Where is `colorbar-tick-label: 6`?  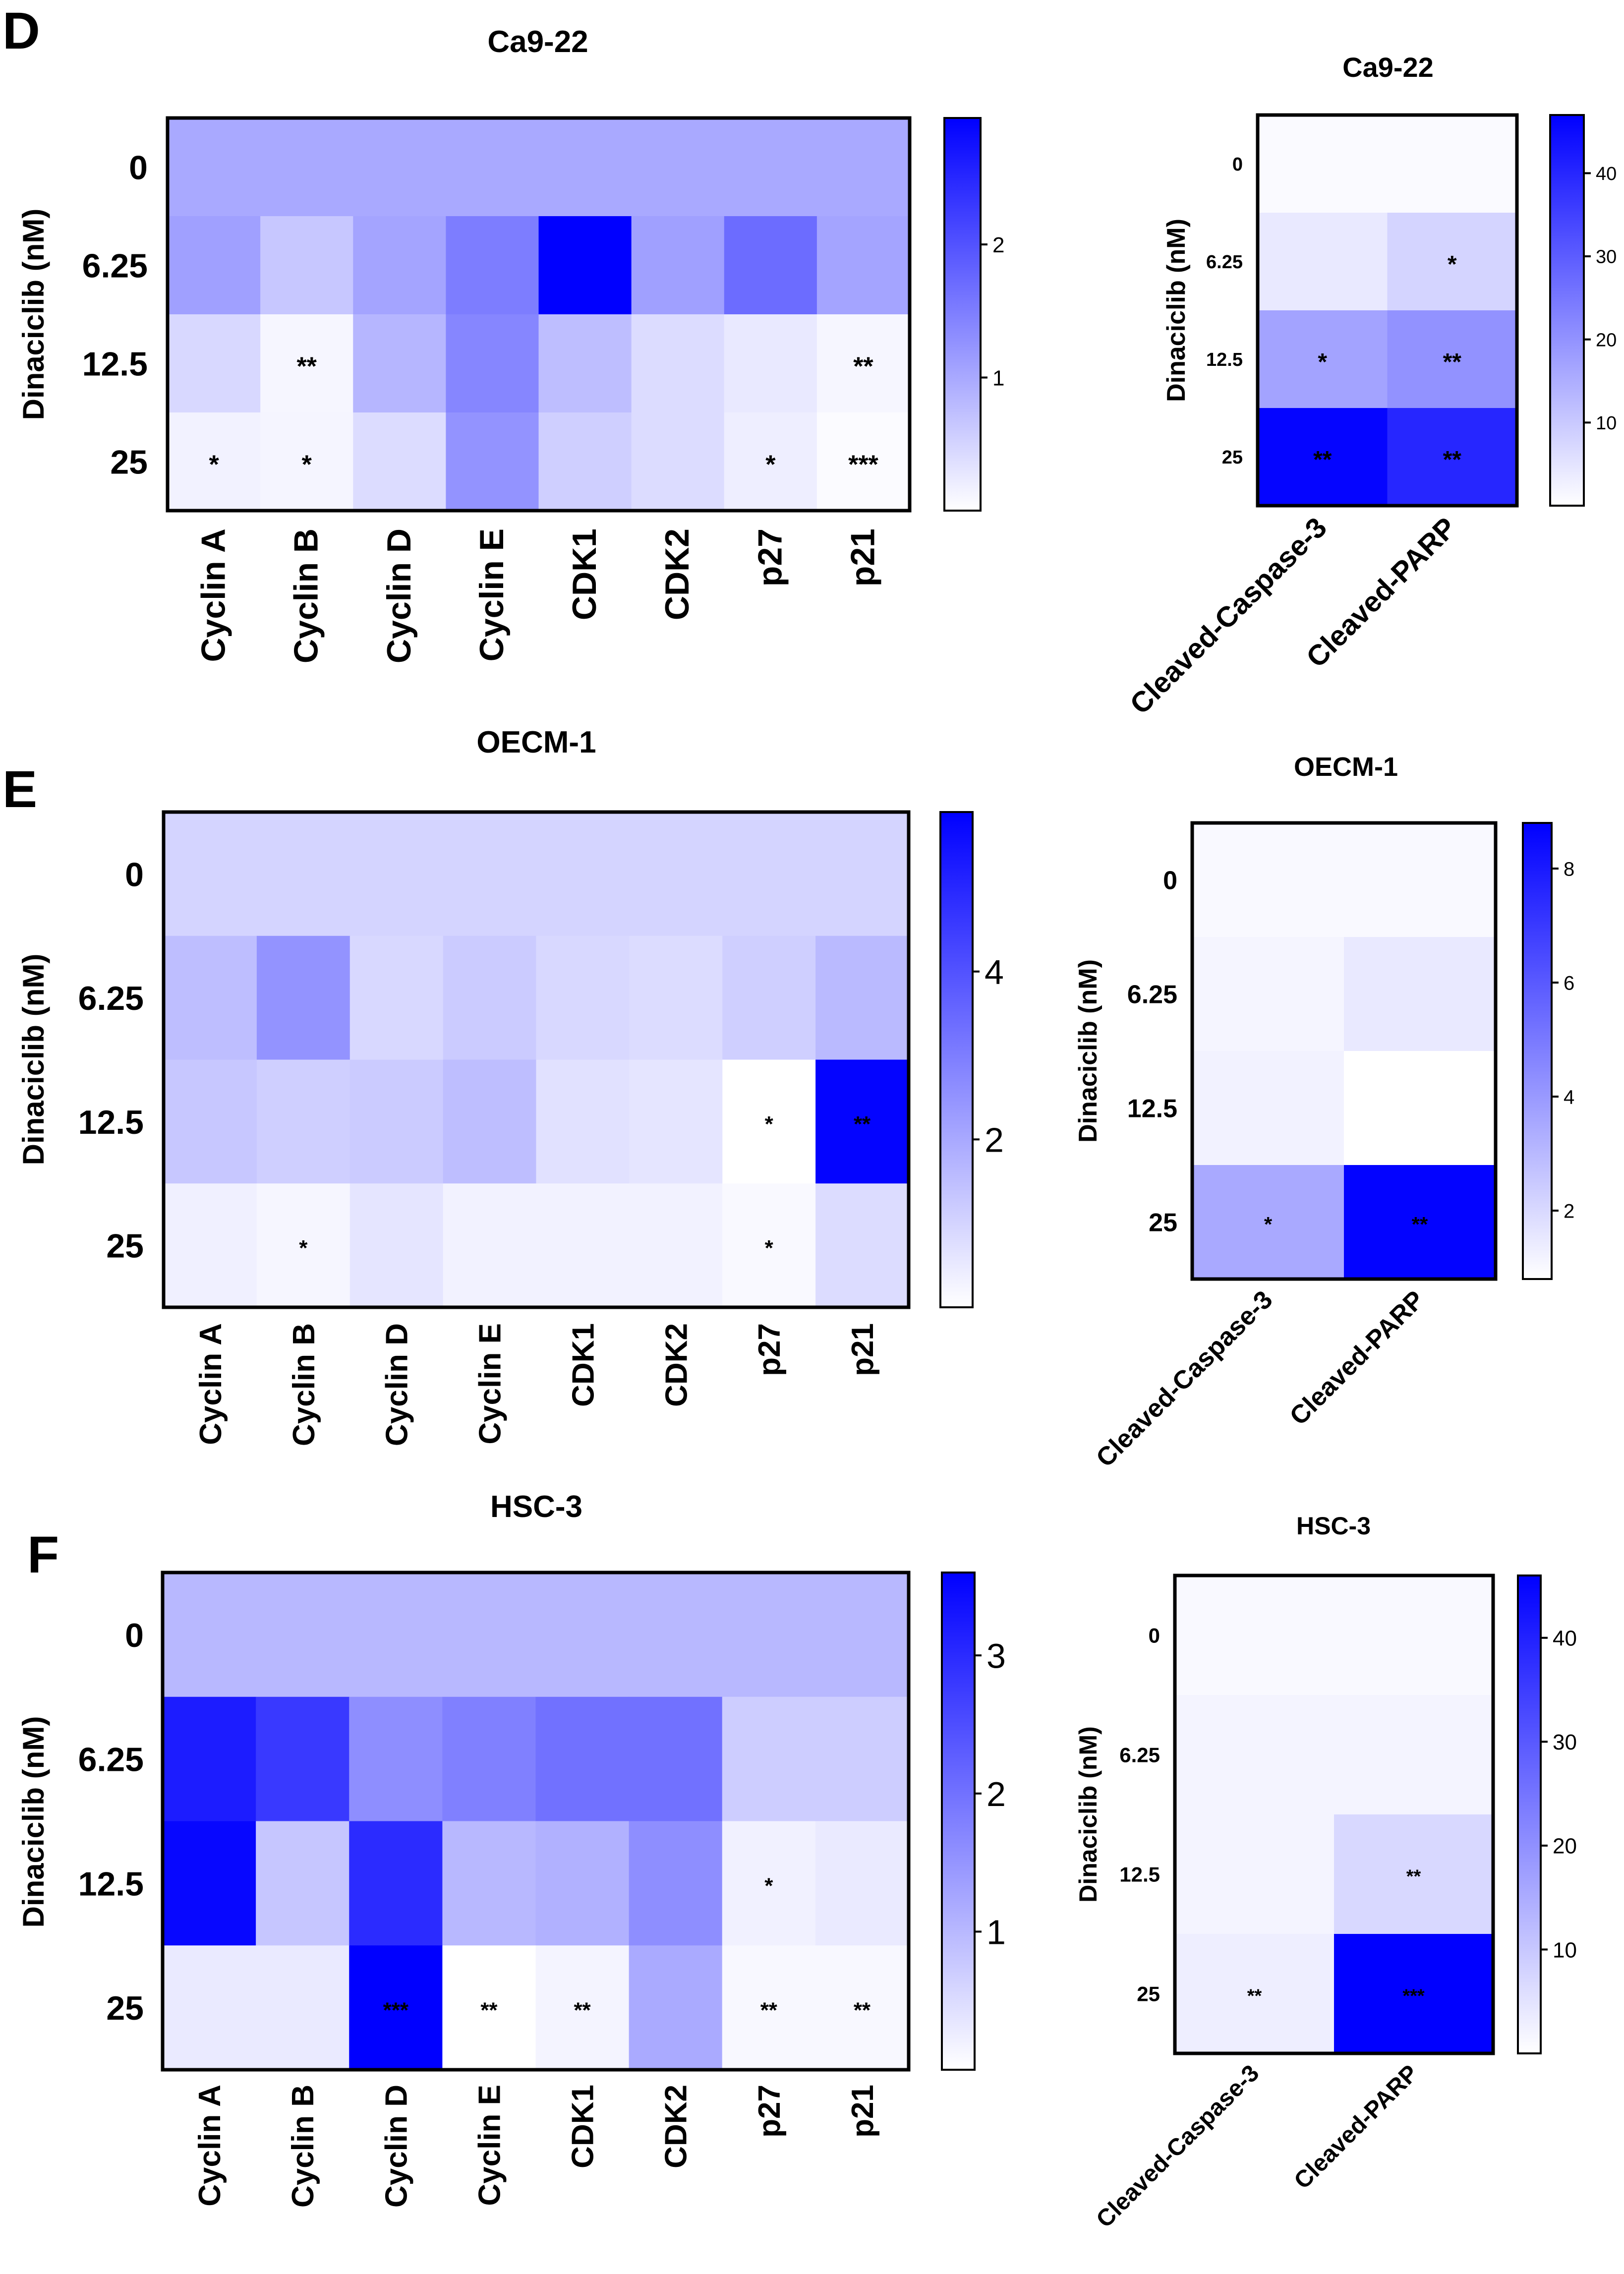 colorbar-tick-label: 6 is located at coordinates (1569, 983).